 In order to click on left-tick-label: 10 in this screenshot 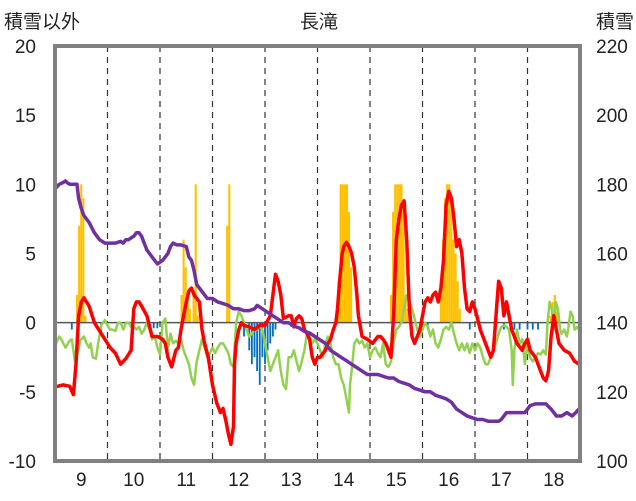, I will do `click(25, 185)`.